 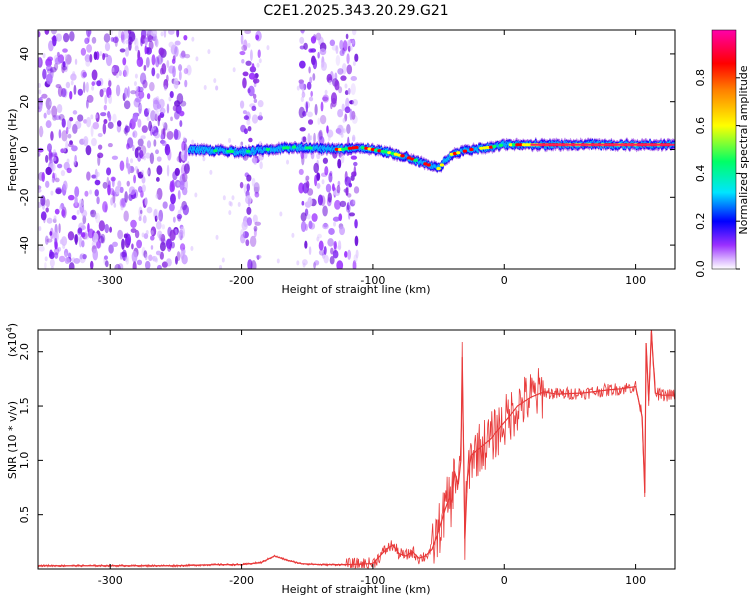 What do you see at coordinates (700, 269) in the screenshot?
I see `colorbar-tick-label: 0.0` at bounding box center [700, 269].